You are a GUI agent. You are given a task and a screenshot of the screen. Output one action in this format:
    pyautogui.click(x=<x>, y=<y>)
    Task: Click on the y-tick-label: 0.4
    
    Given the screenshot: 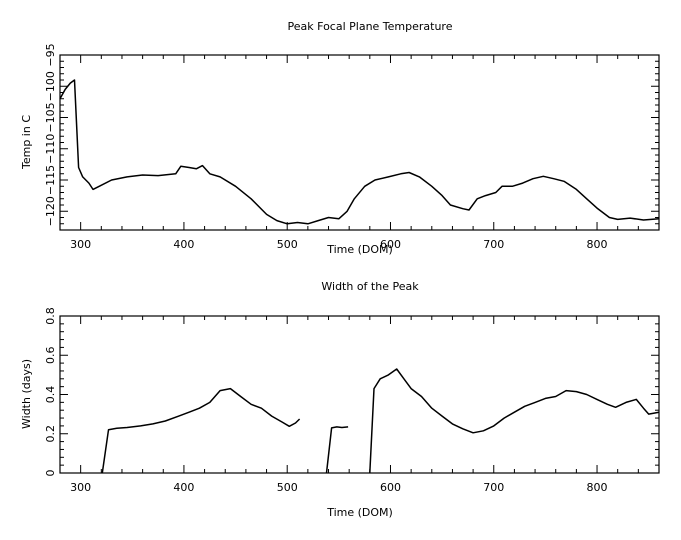 What is the action you would take?
    pyautogui.click(x=50, y=395)
    